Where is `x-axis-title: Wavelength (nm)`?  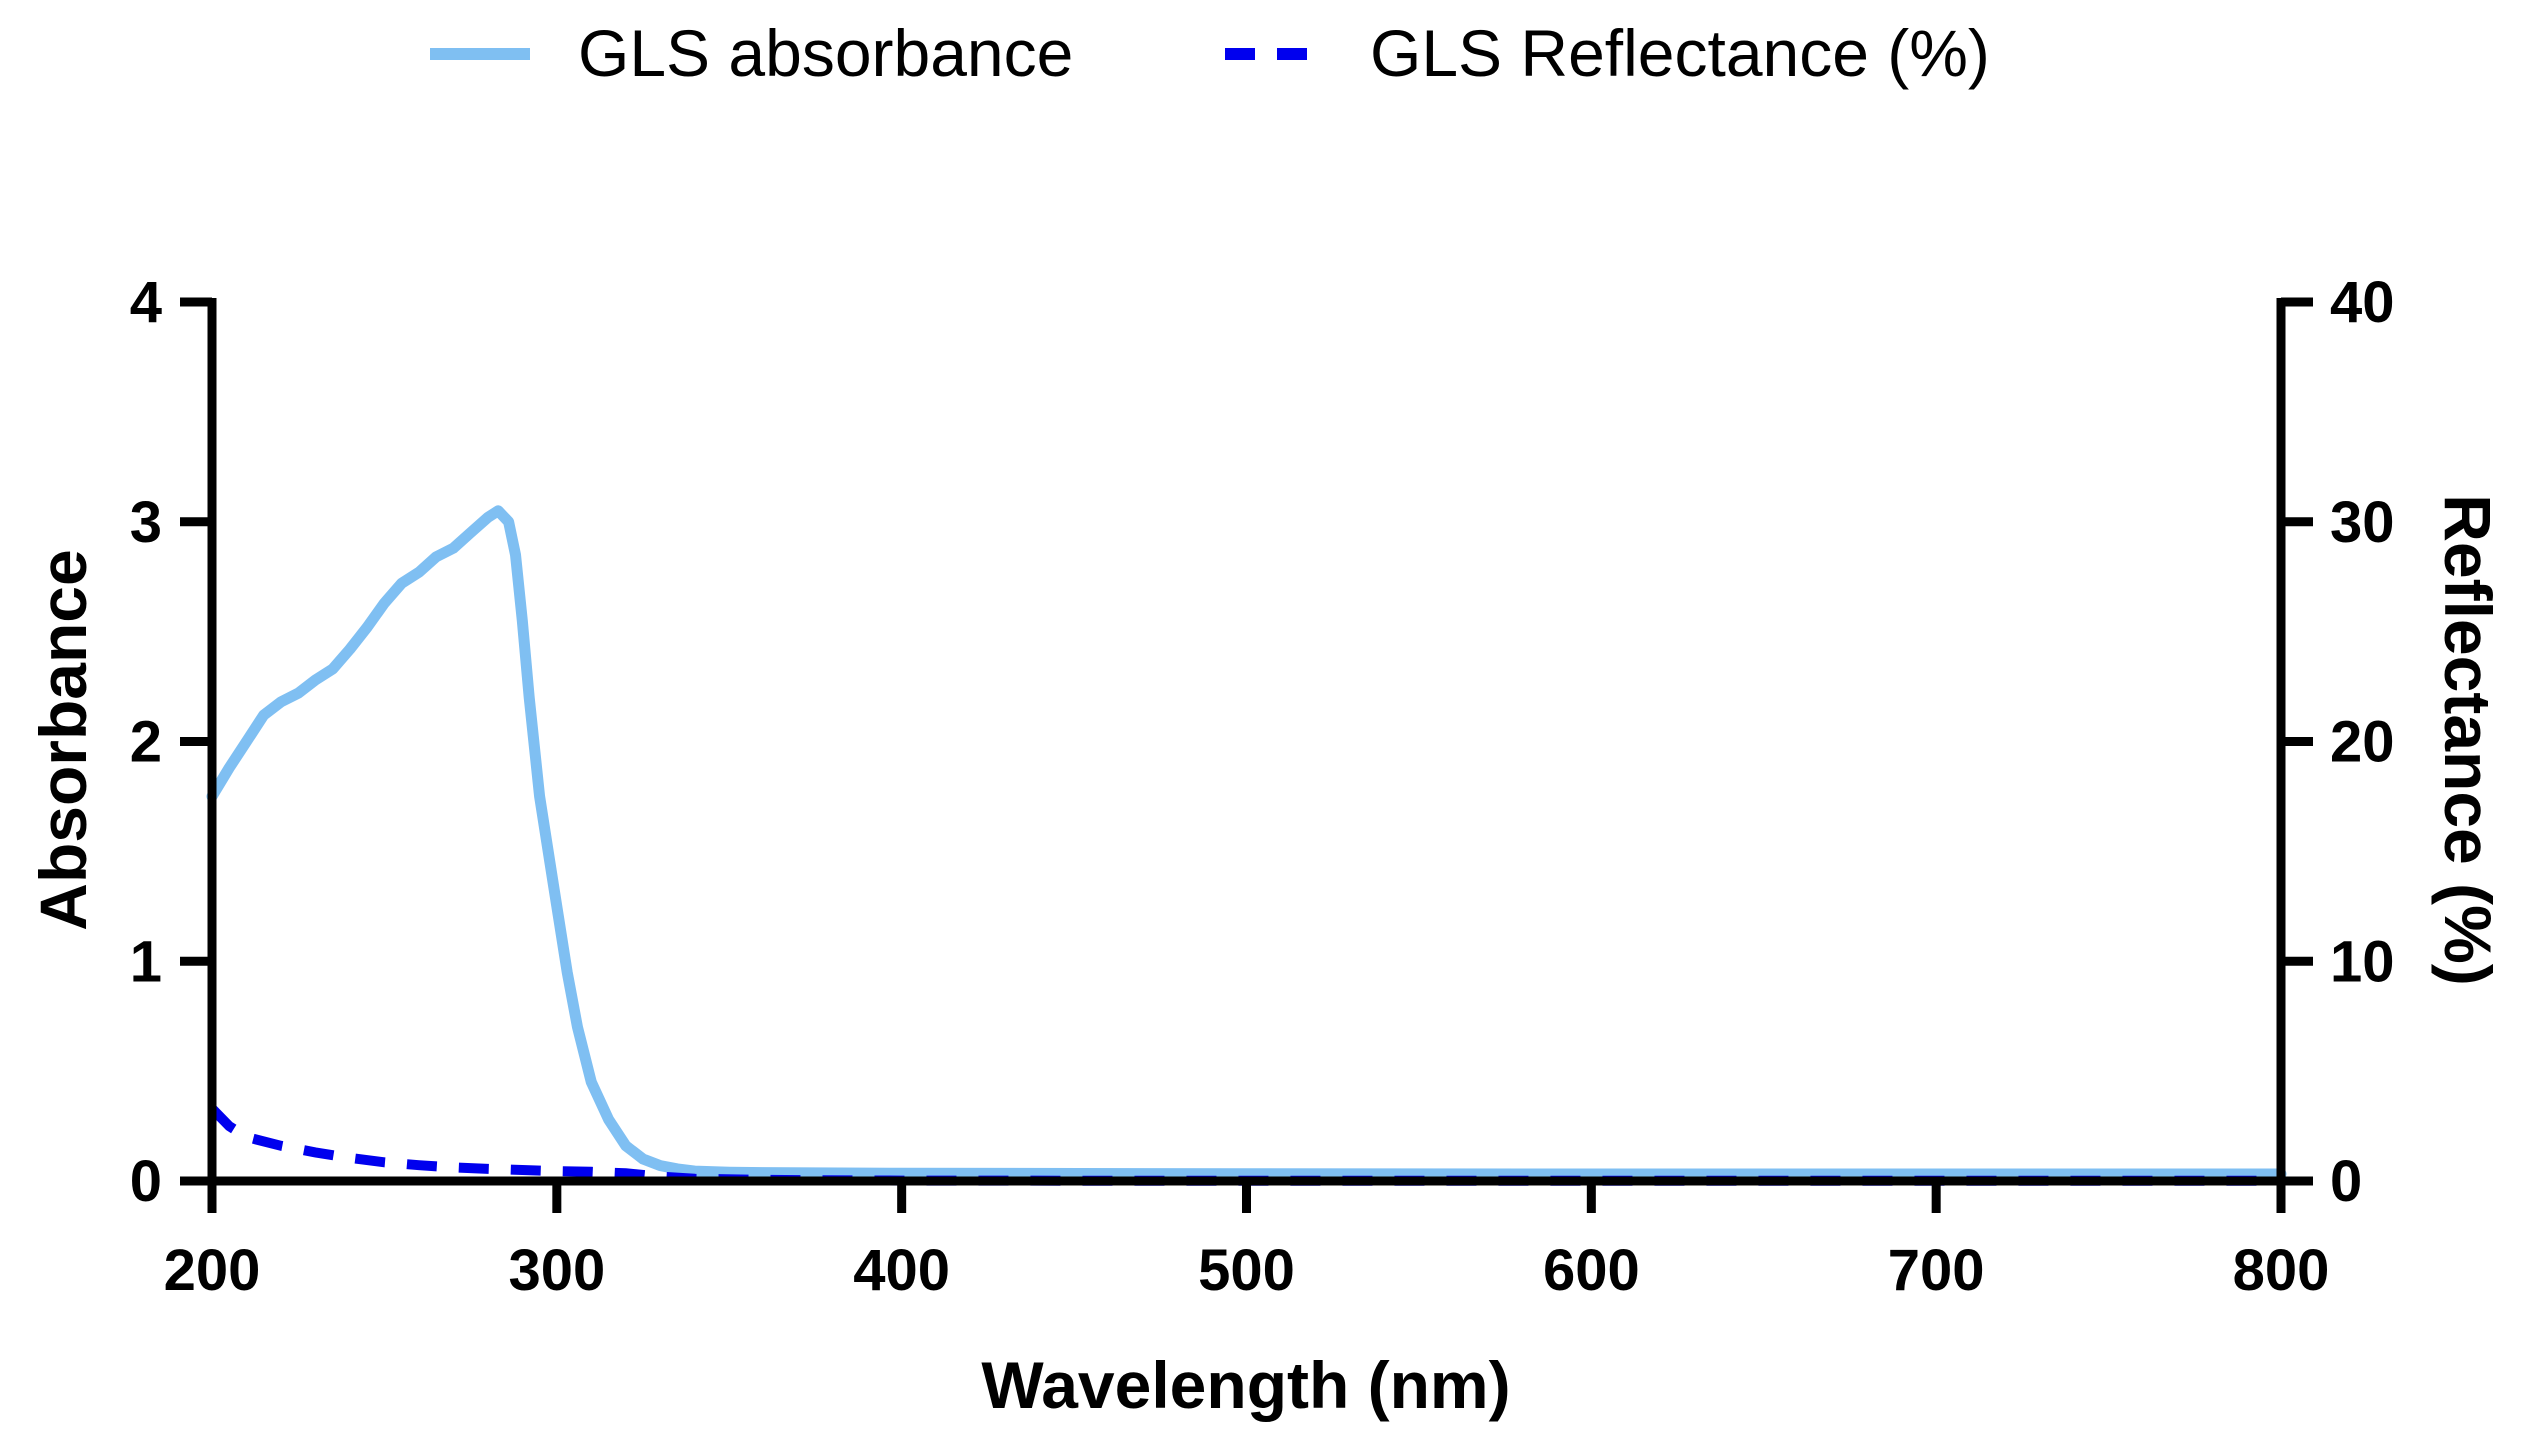 x-axis-title: Wavelength (nm) is located at coordinates (1245, 1385).